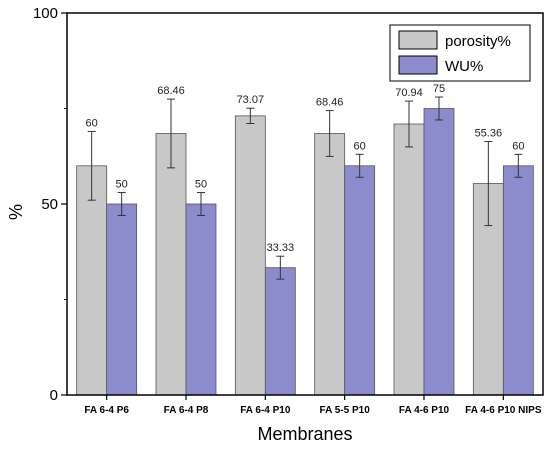  Describe the element at coordinates (345, 410) in the screenshot. I see `x-tick-label-3: FA 5-5 P10` at that location.